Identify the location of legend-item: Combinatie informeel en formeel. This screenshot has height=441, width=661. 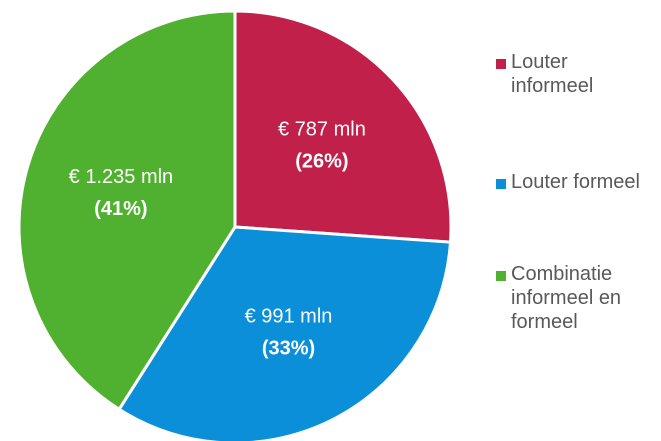
(576, 298).